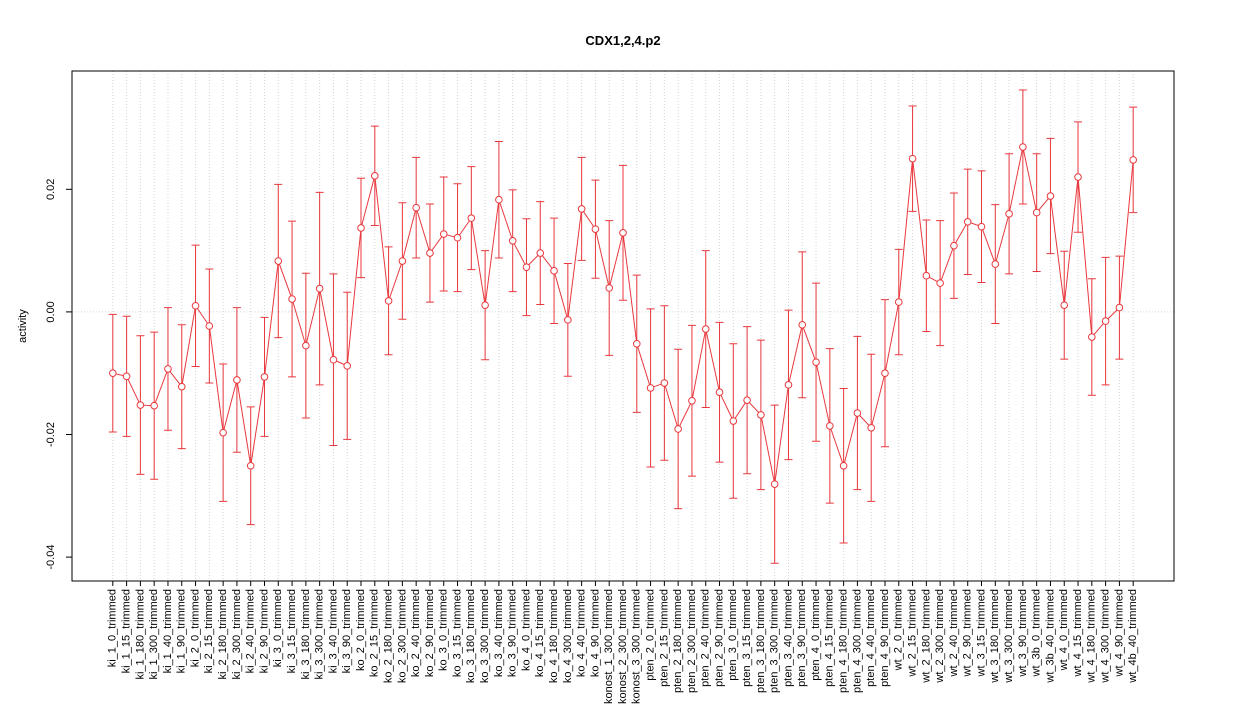 This screenshot has width=1245, height=720. Describe the element at coordinates (609, 646) in the screenshot. I see `x-tick-label: konost_1_300_trimmed` at that location.